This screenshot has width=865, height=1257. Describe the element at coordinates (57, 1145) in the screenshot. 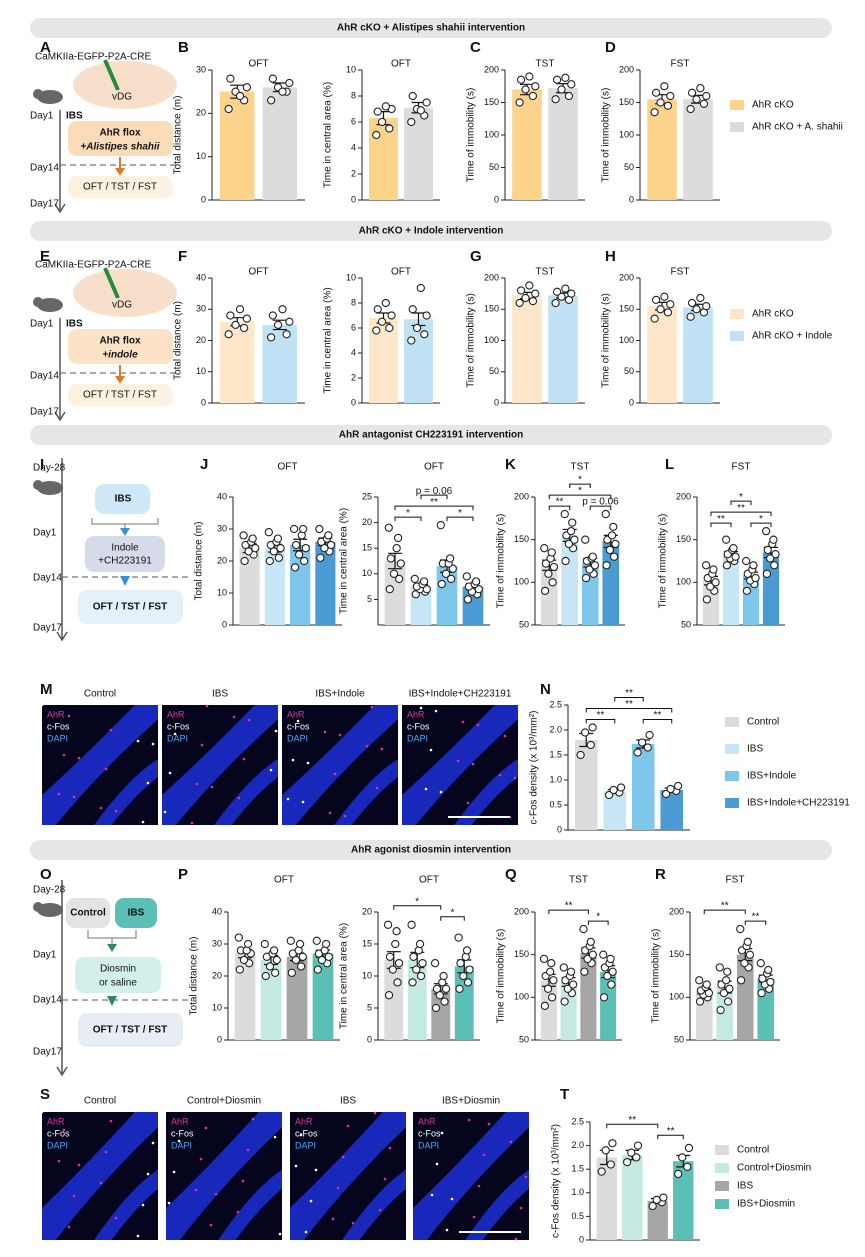

I see `channel-label: DAPI` at that location.